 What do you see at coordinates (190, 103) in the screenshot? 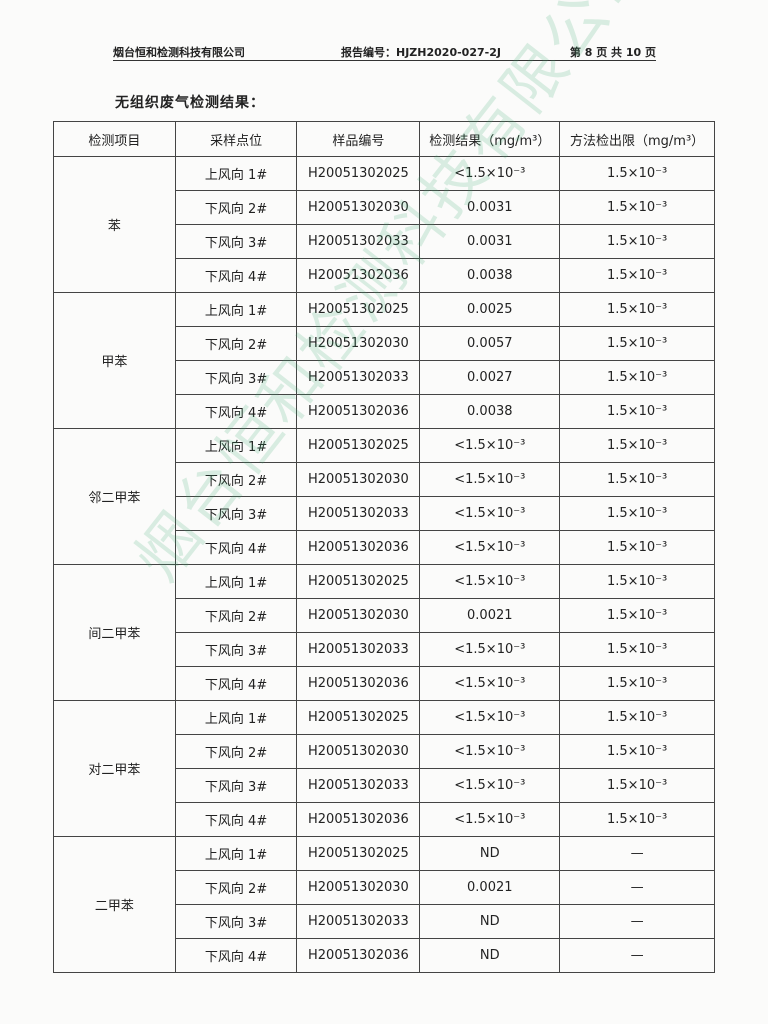
I see `section-title: 无组织废气检测结果：` at bounding box center [190, 103].